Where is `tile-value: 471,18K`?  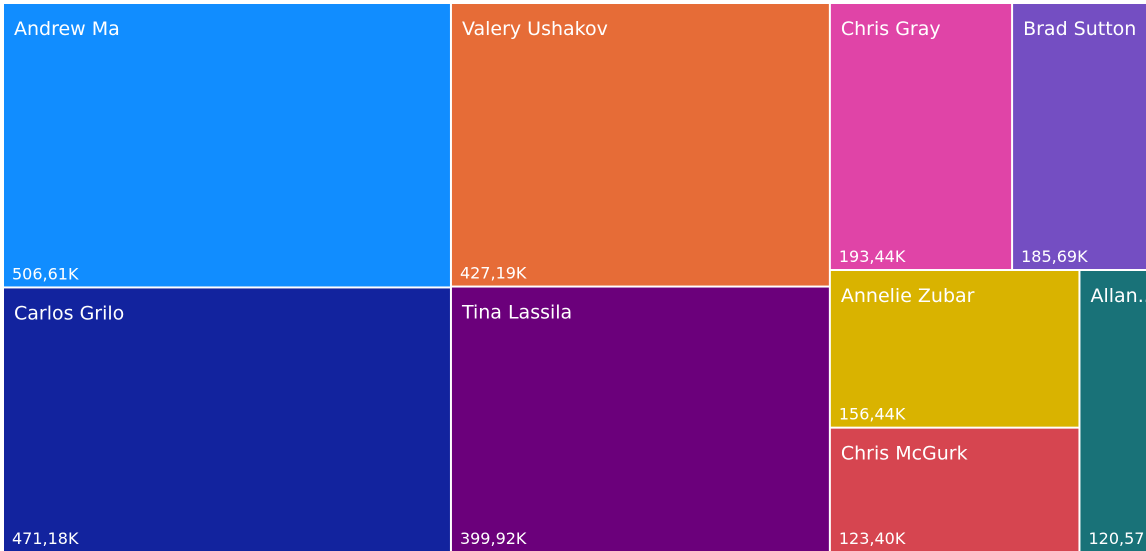 tile-value: 471,18K is located at coordinates (45, 538).